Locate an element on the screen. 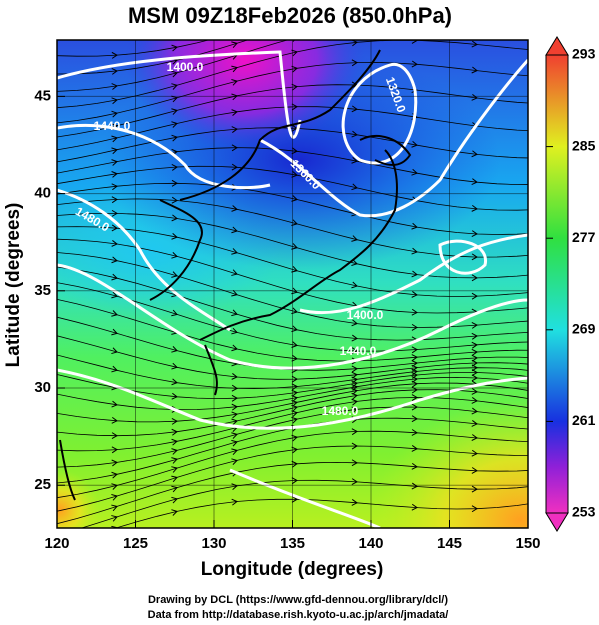 The image size is (599, 625). colorbar-bottom-arrow is located at coordinates (557, 522).